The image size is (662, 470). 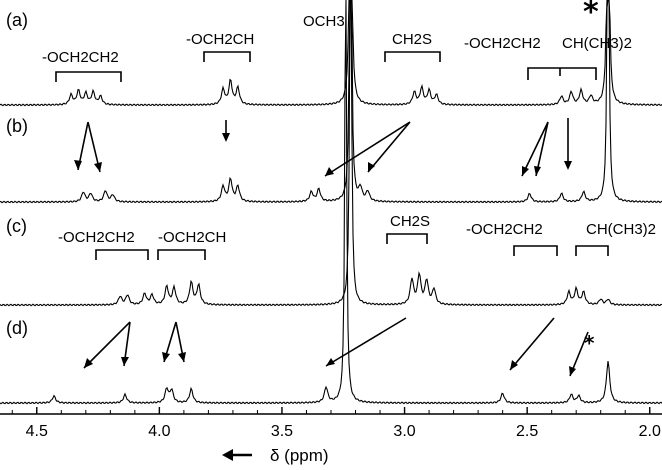 What do you see at coordinates (621, 229) in the screenshot?
I see `label-c-chch32: CH(CH3)2` at bounding box center [621, 229].